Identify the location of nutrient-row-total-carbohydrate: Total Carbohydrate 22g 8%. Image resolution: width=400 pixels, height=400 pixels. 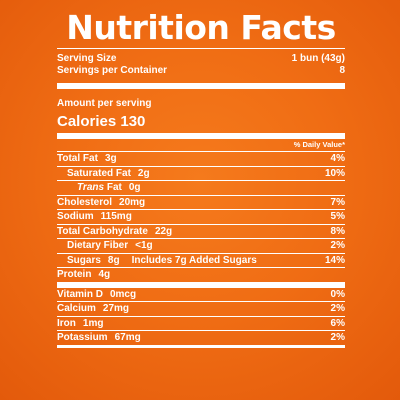
(201, 232).